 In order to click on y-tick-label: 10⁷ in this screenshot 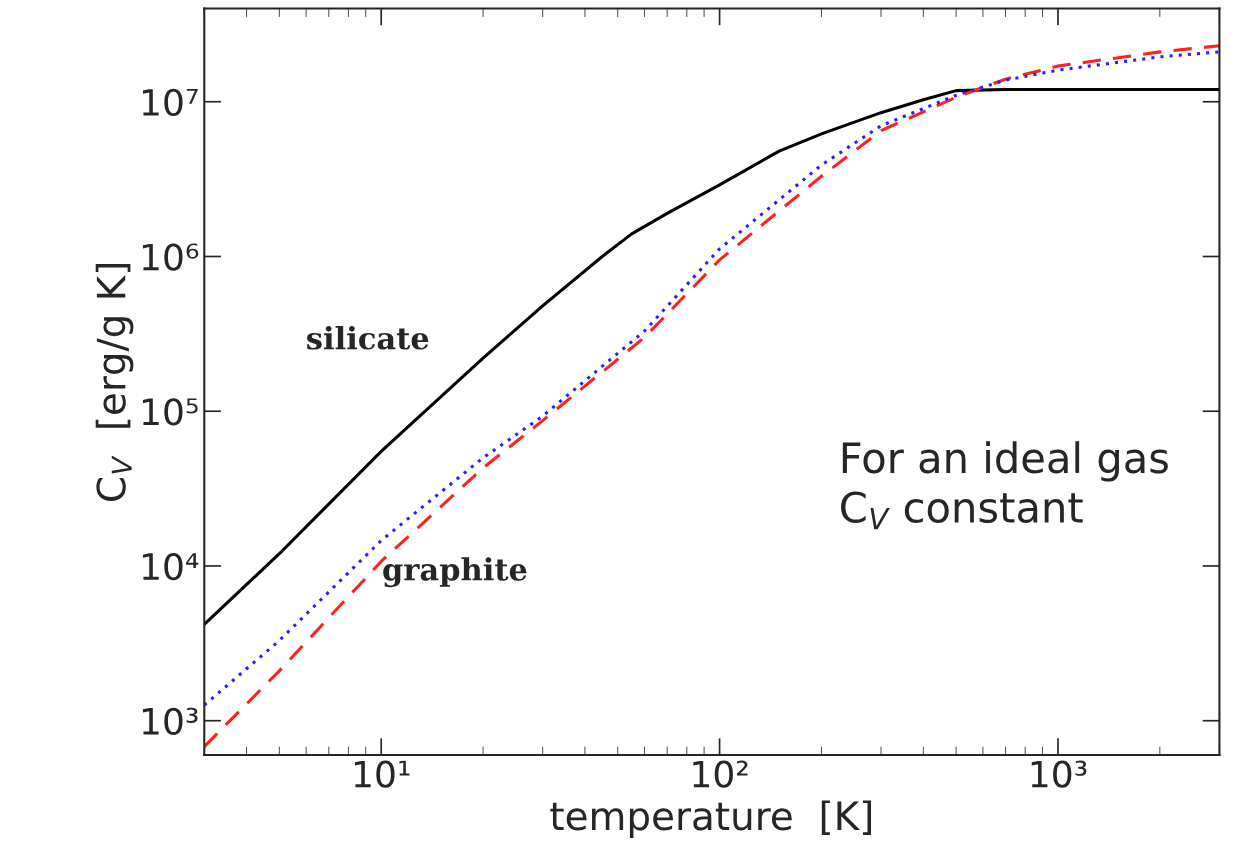, I will do `click(170, 102)`.